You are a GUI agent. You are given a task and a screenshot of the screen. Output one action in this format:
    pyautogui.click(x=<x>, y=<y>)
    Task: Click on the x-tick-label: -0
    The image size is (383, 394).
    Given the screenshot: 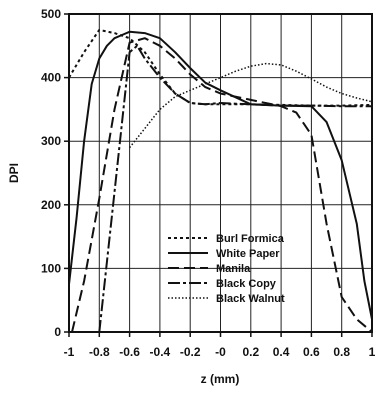 What is the action you would take?
    pyautogui.click(x=220, y=352)
    